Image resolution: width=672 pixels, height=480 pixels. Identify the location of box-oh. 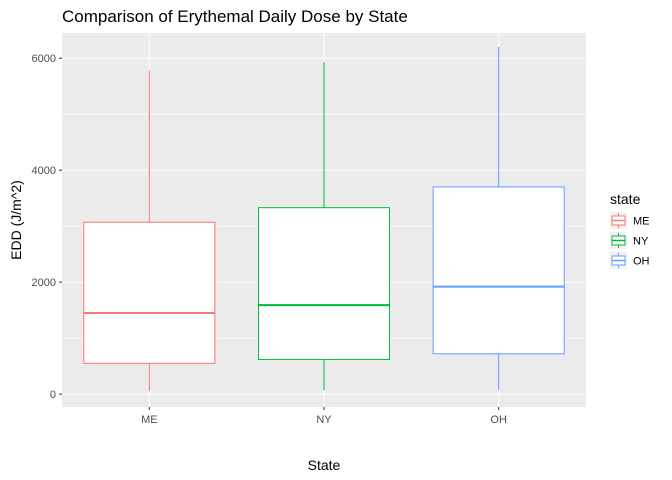
(498, 218).